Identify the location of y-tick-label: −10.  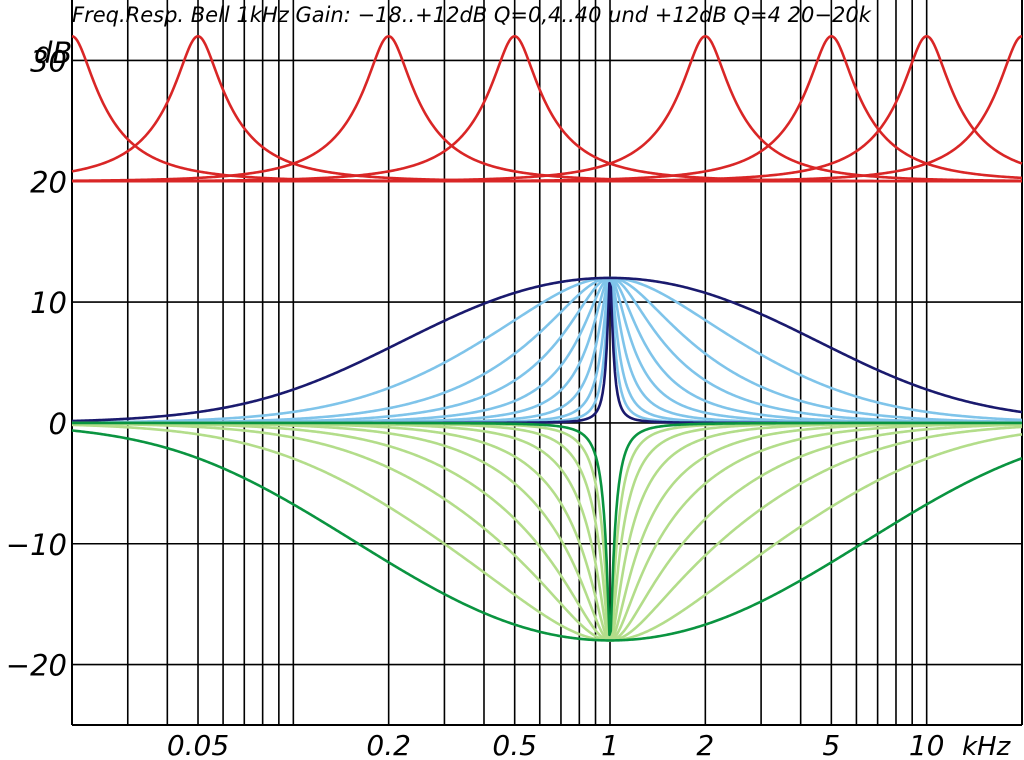
(36, 545).